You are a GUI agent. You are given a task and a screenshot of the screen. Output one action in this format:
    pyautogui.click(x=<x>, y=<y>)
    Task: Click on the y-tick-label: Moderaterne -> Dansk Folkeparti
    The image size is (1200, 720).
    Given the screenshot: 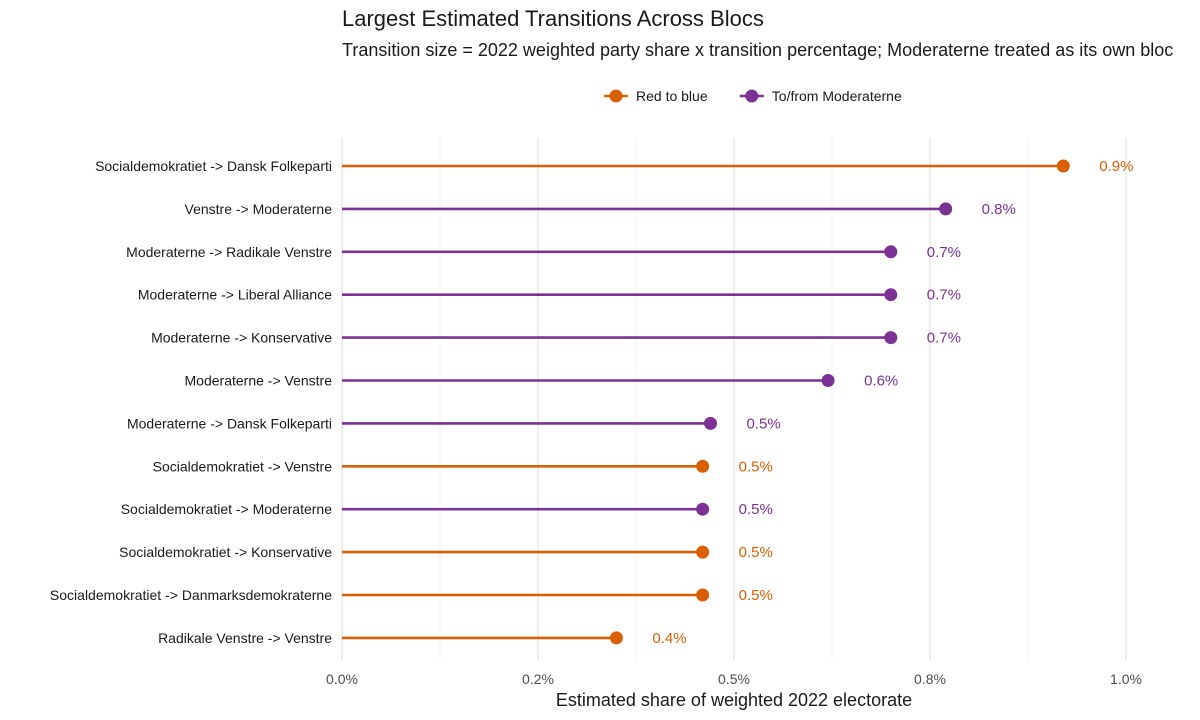 What is the action you would take?
    pyautogui.click(x=229, y=423)
    